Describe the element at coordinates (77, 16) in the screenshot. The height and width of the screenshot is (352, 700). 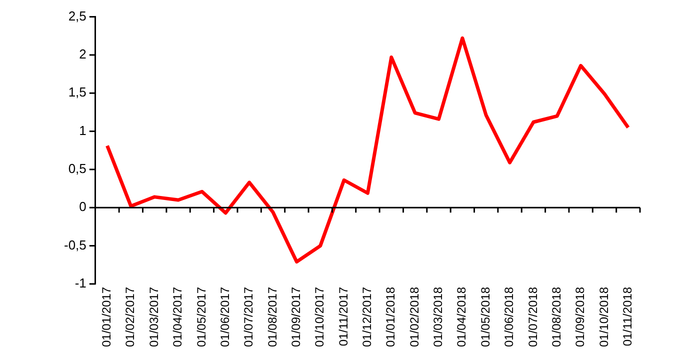
I see `y-tick-label: 2,5` at that location.